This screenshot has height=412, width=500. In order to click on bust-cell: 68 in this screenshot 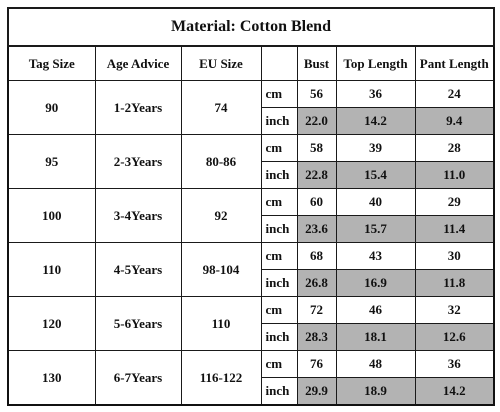, I will do `click(316, 256)`.